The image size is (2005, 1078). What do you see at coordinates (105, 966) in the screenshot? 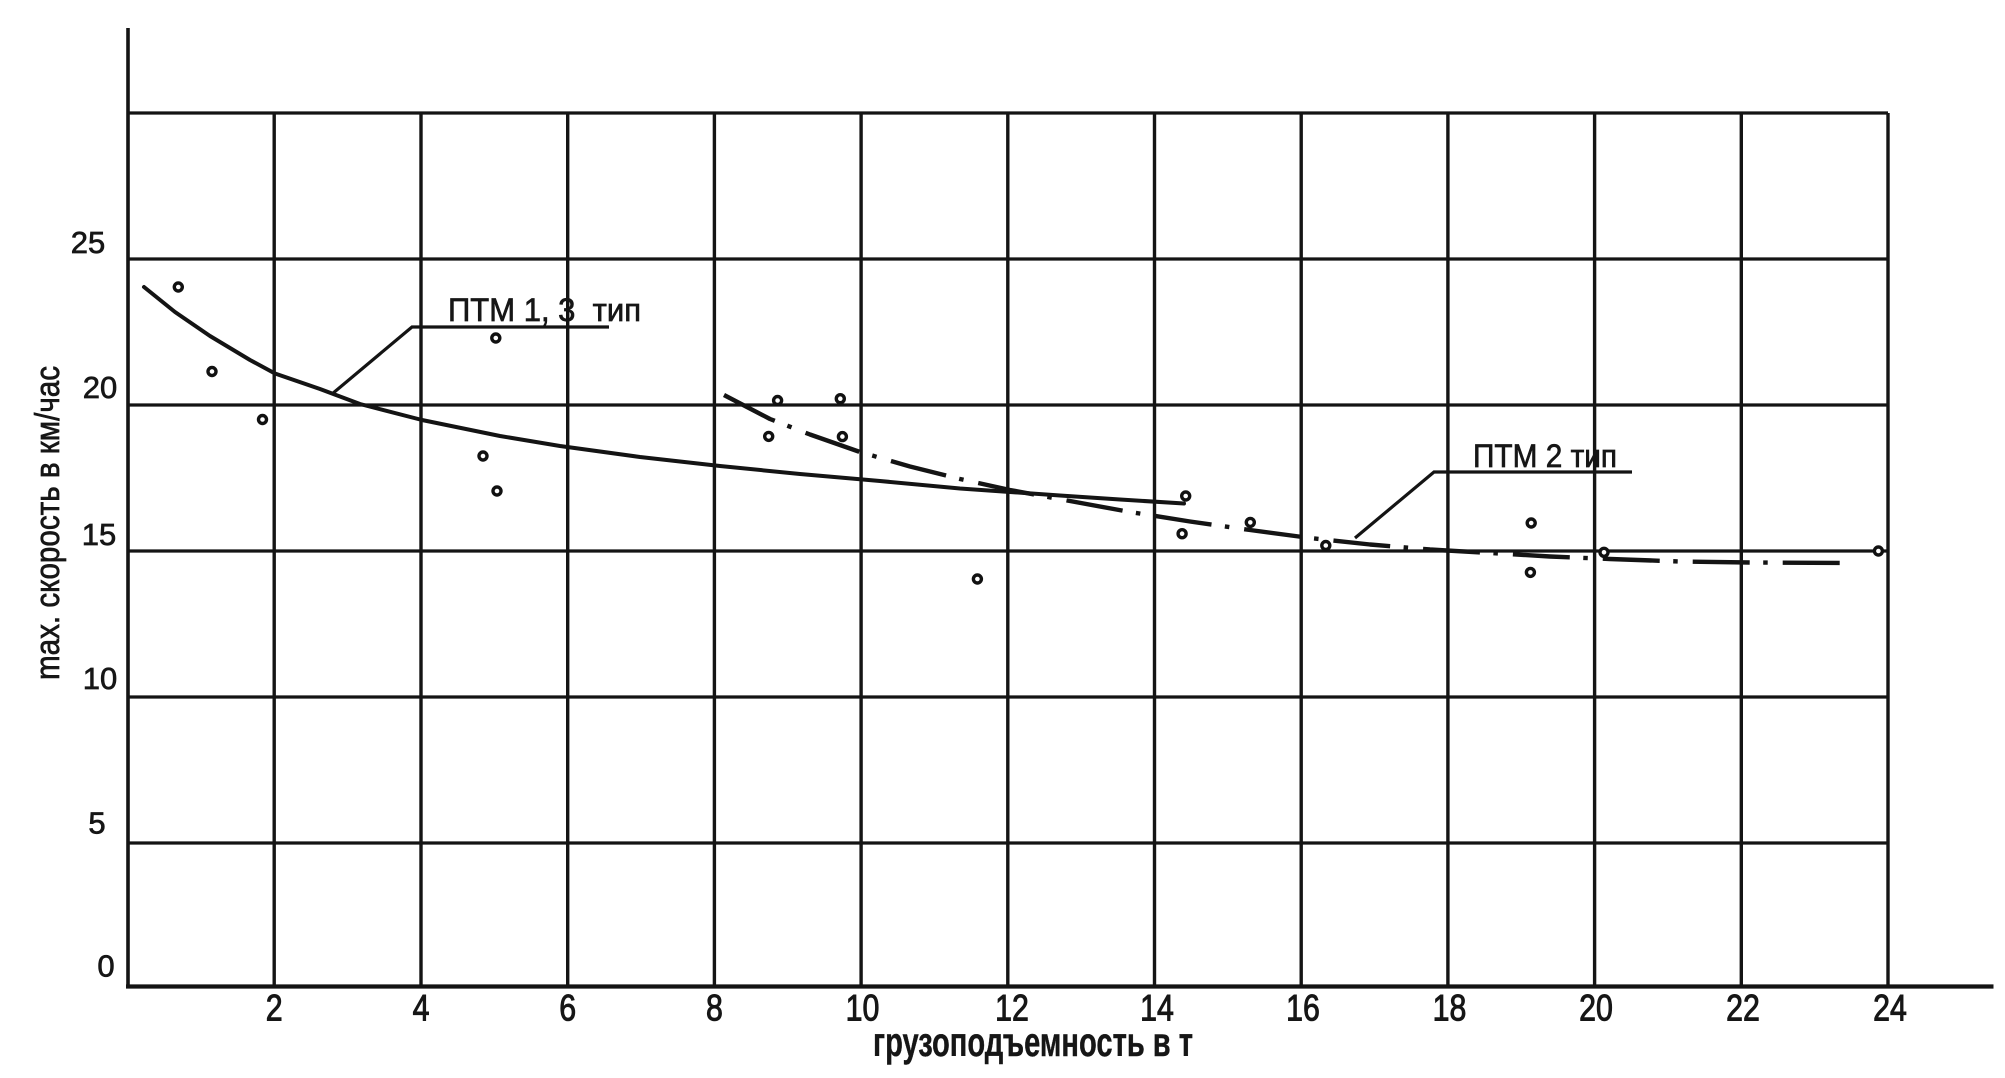
I see `svg-text: 0` at bounding box center [105, 966].